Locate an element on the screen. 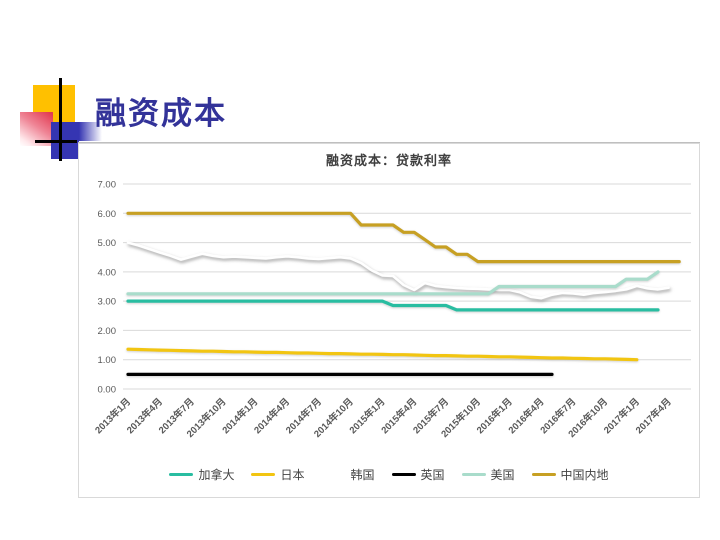 The height and width of the screenshot is (540, 720). legend-label-usa: 美国 is located at coordinates (502, 475).